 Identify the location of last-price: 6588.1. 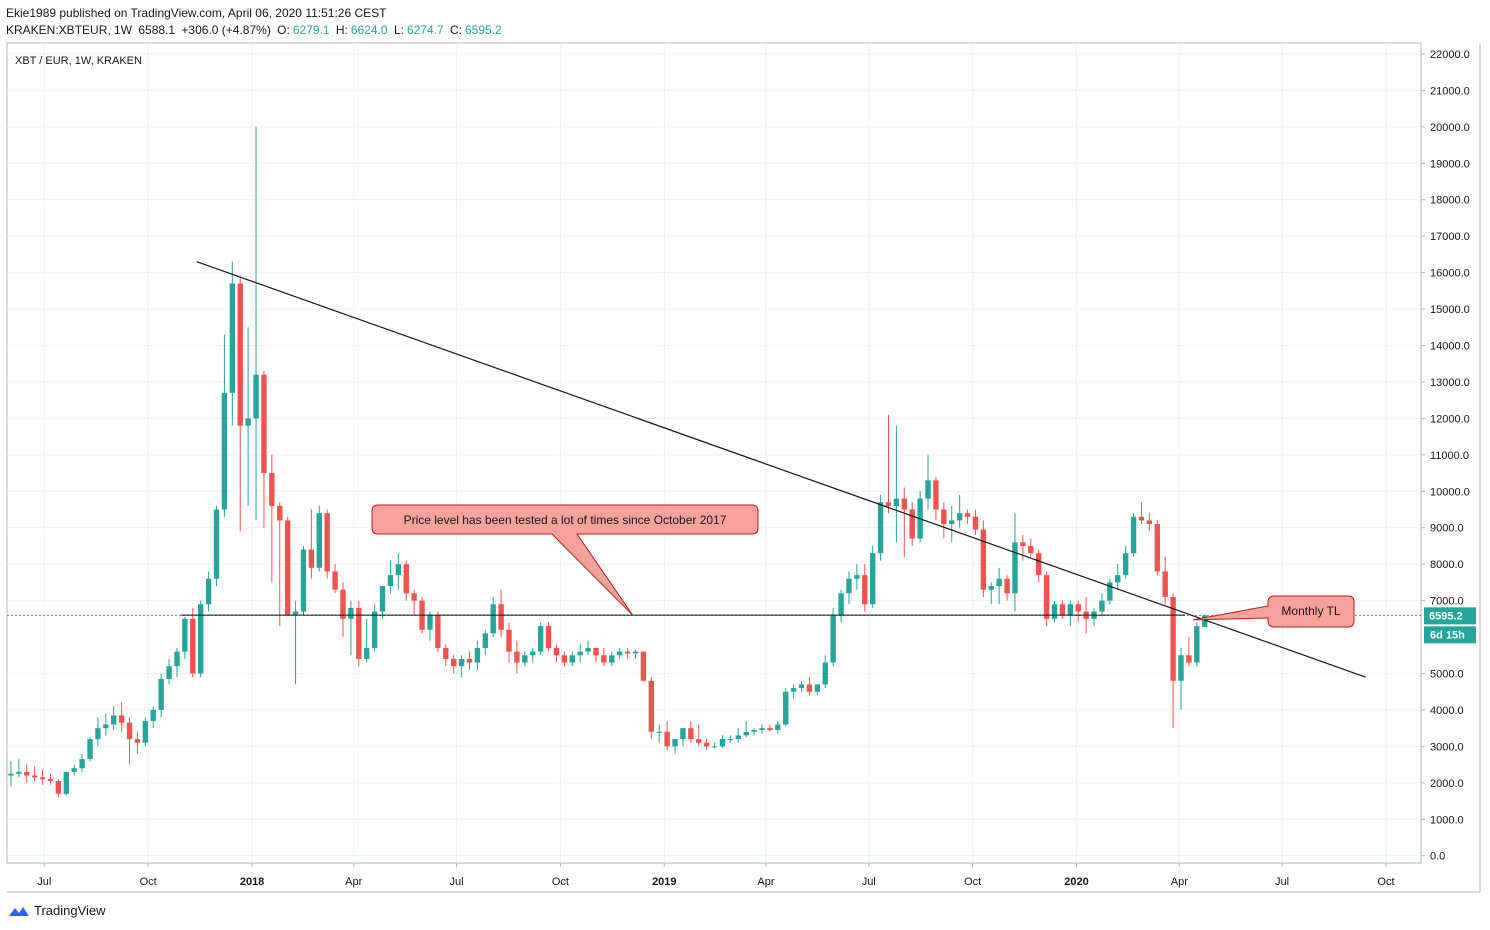
(157, 30).